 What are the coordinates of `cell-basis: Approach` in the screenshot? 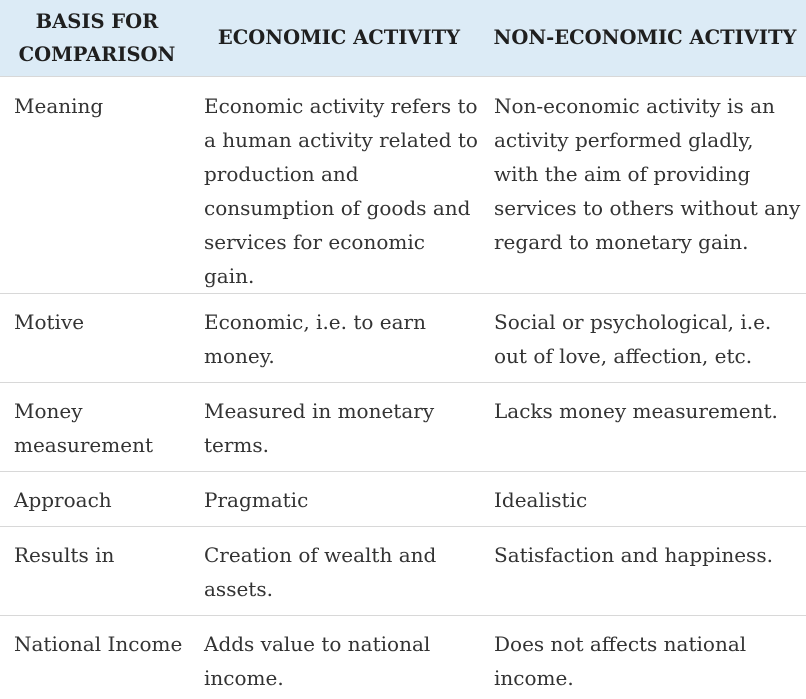 It's located at (97, 498).